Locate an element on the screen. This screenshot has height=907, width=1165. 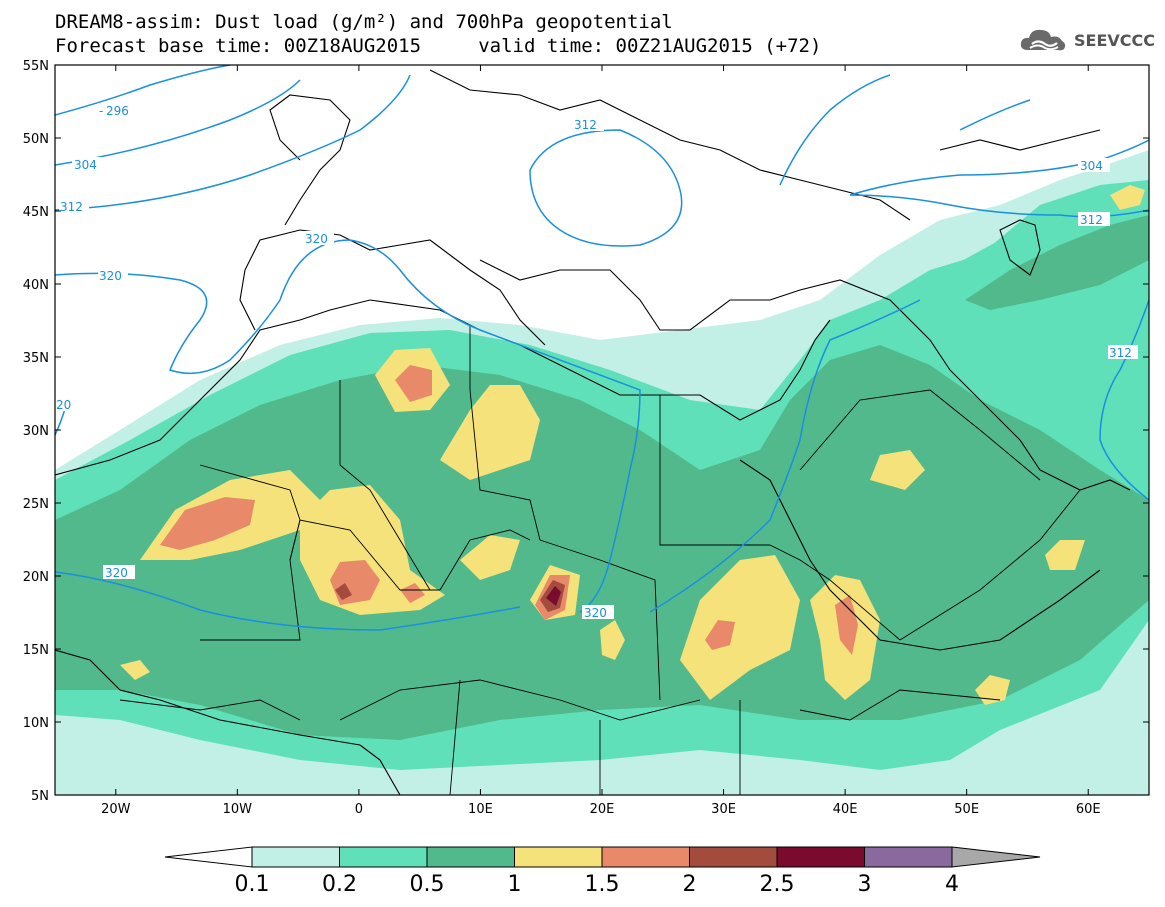
dust-region-2.5-central is located at coordinates (553, 596).